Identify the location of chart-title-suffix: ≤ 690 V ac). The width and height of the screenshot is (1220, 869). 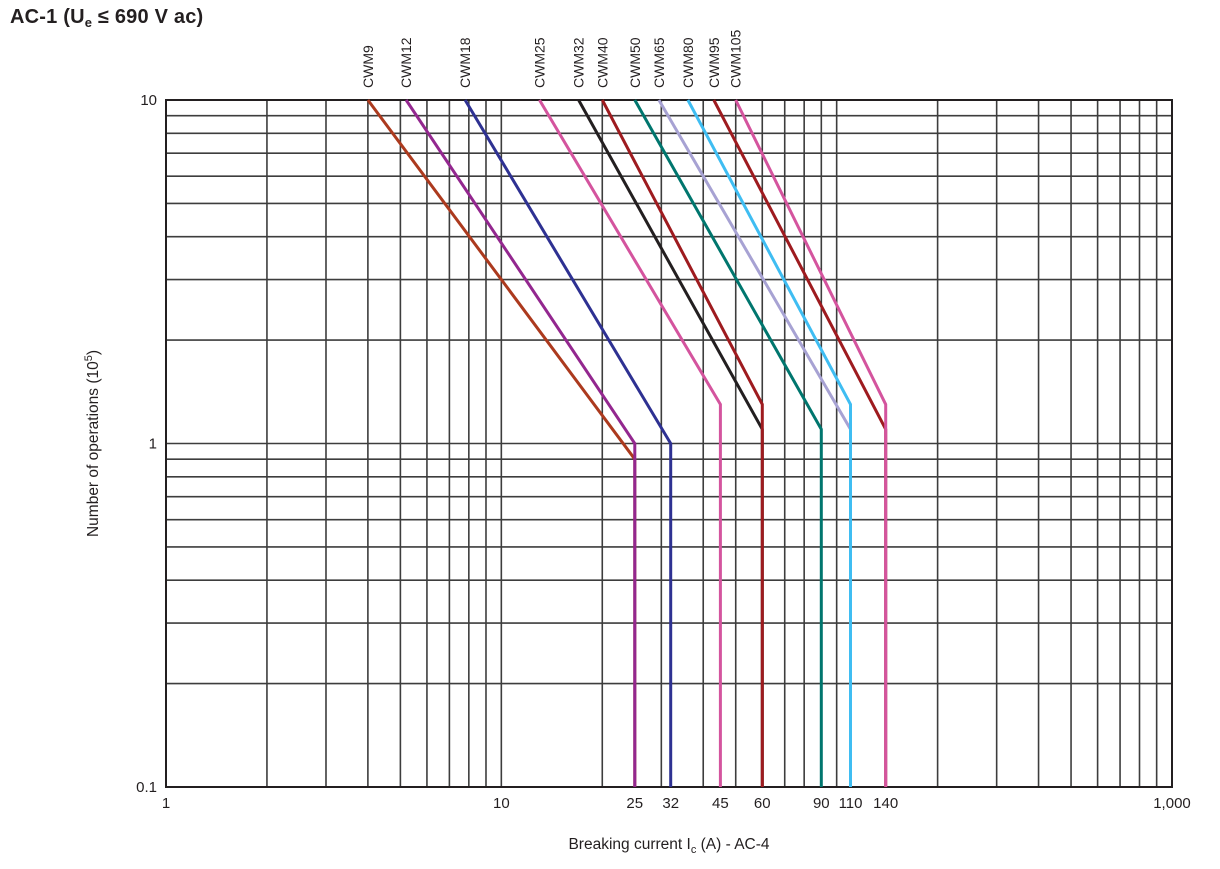
(148, 17).